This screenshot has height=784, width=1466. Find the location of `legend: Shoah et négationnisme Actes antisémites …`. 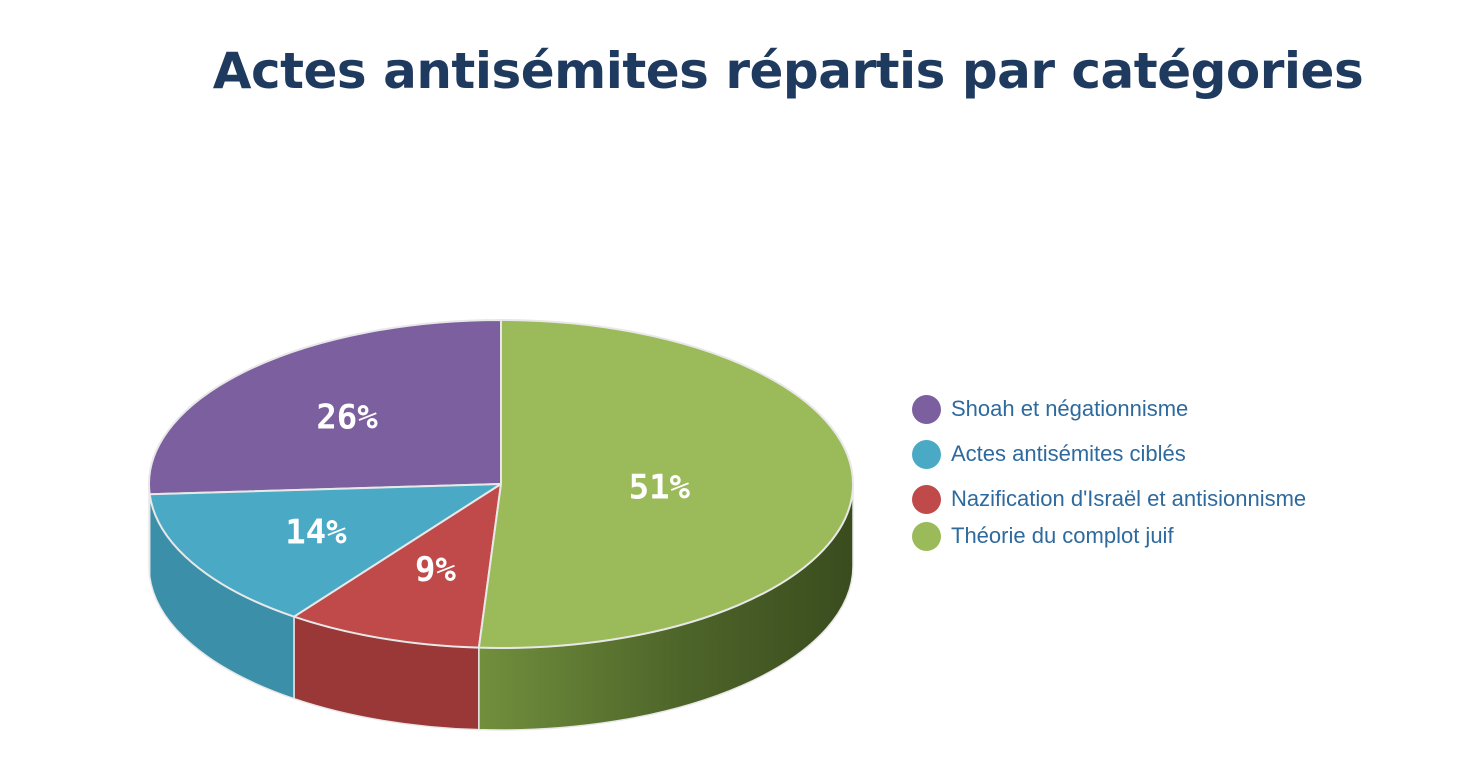

legend: Shoah et négationnisme Actes antisémites … is located at coordinates (1109, 480).